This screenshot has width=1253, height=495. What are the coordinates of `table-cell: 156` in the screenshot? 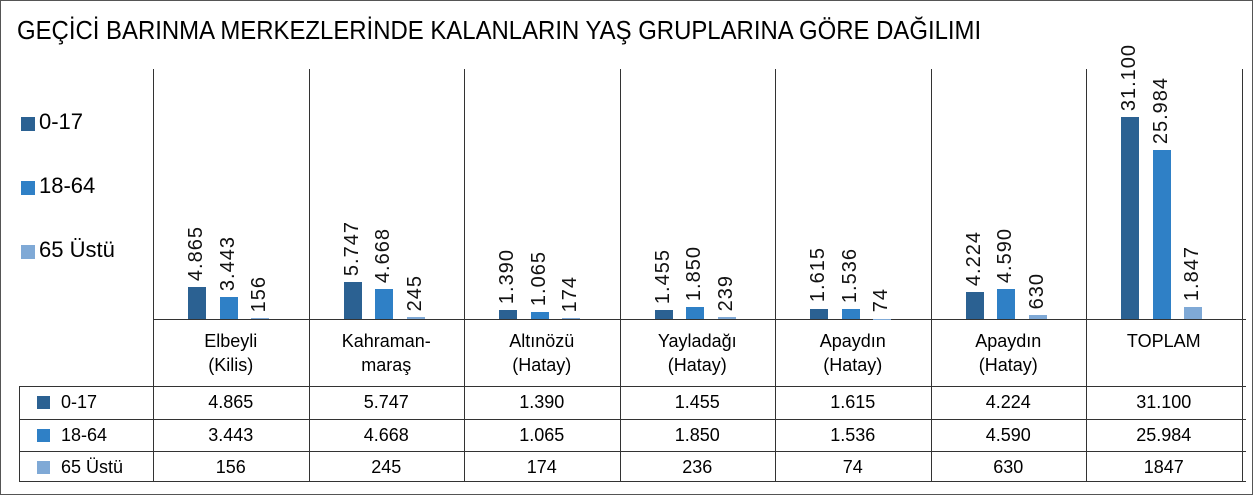 It's located at (230, 467).